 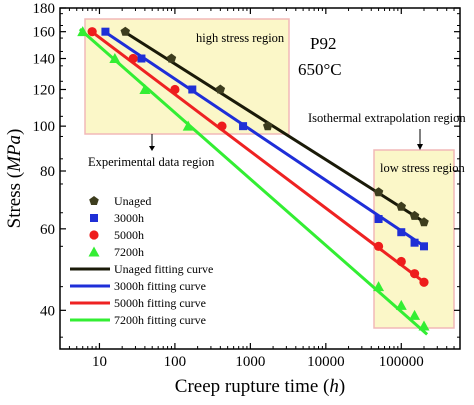 What do you see at coordinates (44, 91) in the screenshot?
I see `y-tick-label-4: 120` at bounding box center [44, 91].